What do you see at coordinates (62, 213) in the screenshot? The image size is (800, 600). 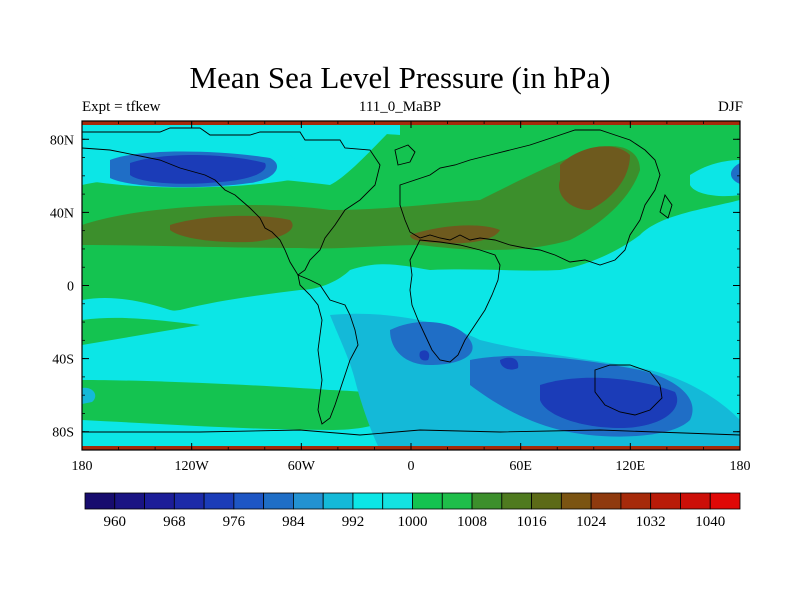 I see `lat-tick-label: 40N` at bounding box center [62, 213].